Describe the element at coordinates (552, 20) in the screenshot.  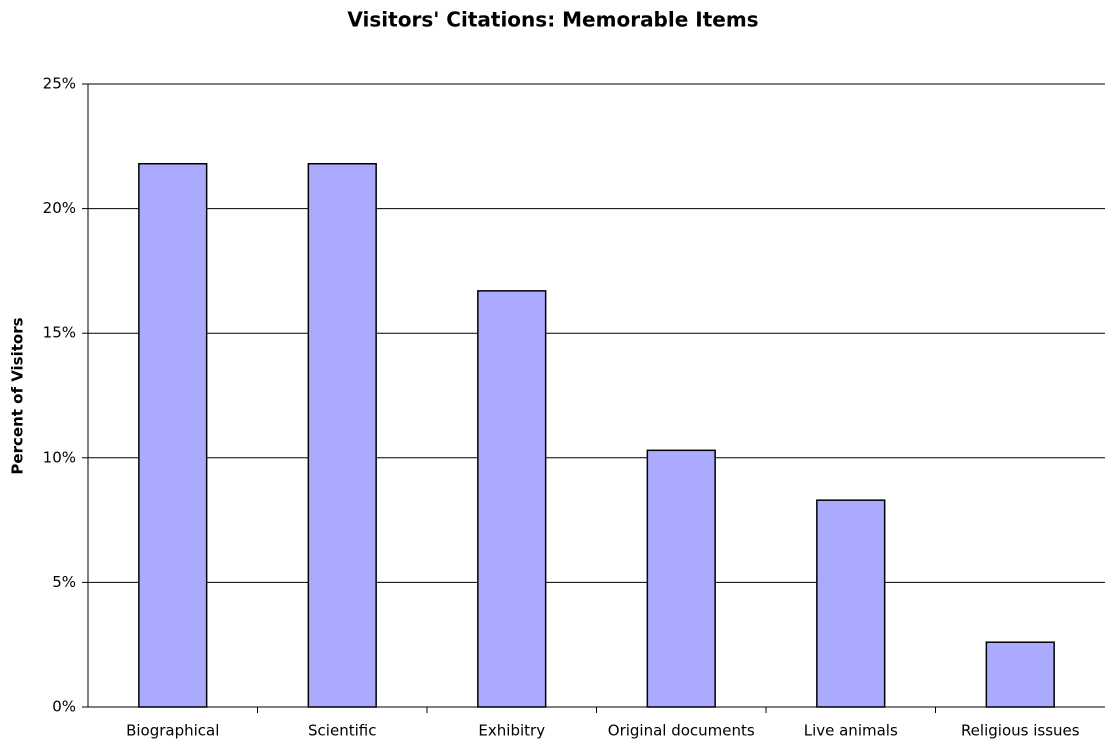
I see `chart-title: Visitors' Citations: Memorable Items` at that location.